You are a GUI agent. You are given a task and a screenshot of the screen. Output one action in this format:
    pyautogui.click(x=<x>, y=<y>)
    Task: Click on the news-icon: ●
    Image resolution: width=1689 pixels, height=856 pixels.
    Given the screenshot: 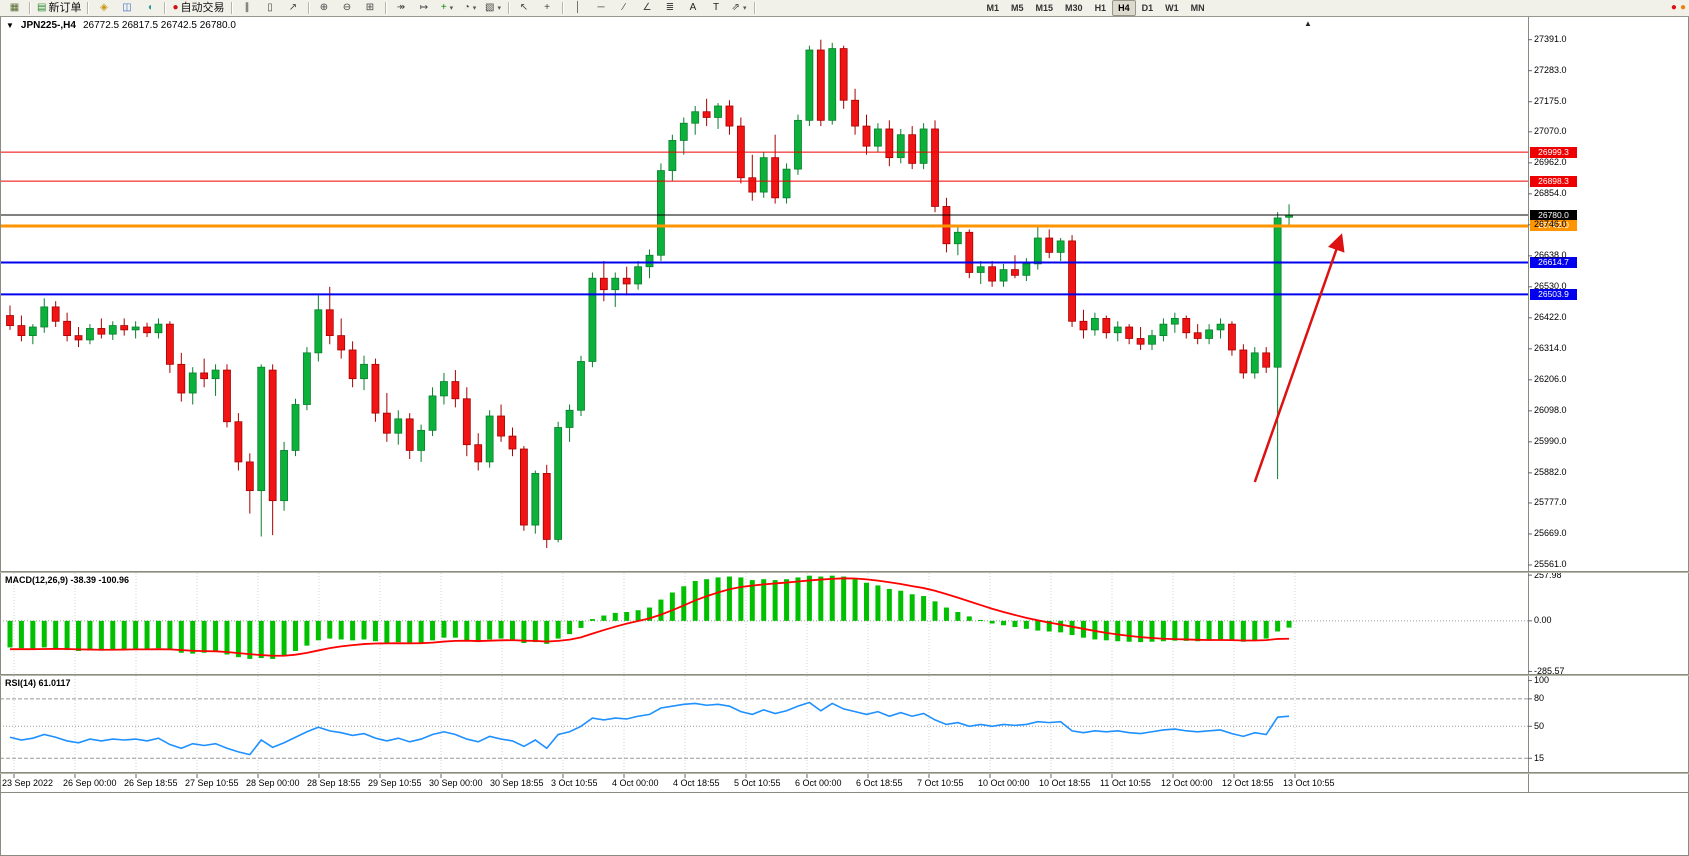 What is the action you would take?
    pyautogui.click(x=1682, y=7)
    